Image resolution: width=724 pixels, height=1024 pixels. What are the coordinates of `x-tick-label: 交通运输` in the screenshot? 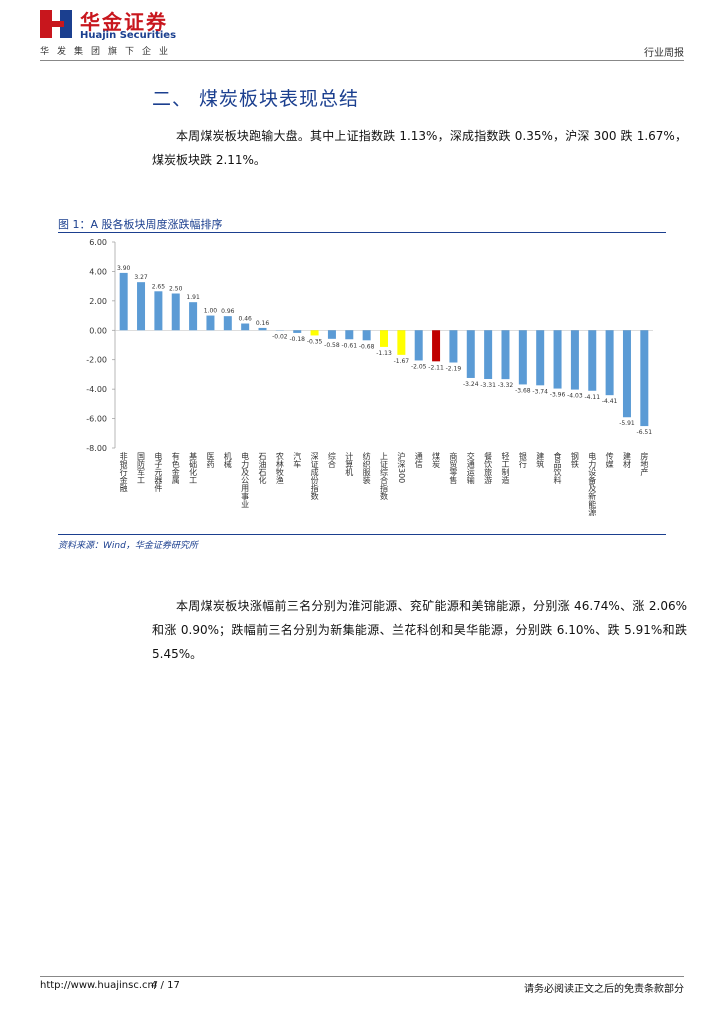 It's located at (470, 468).